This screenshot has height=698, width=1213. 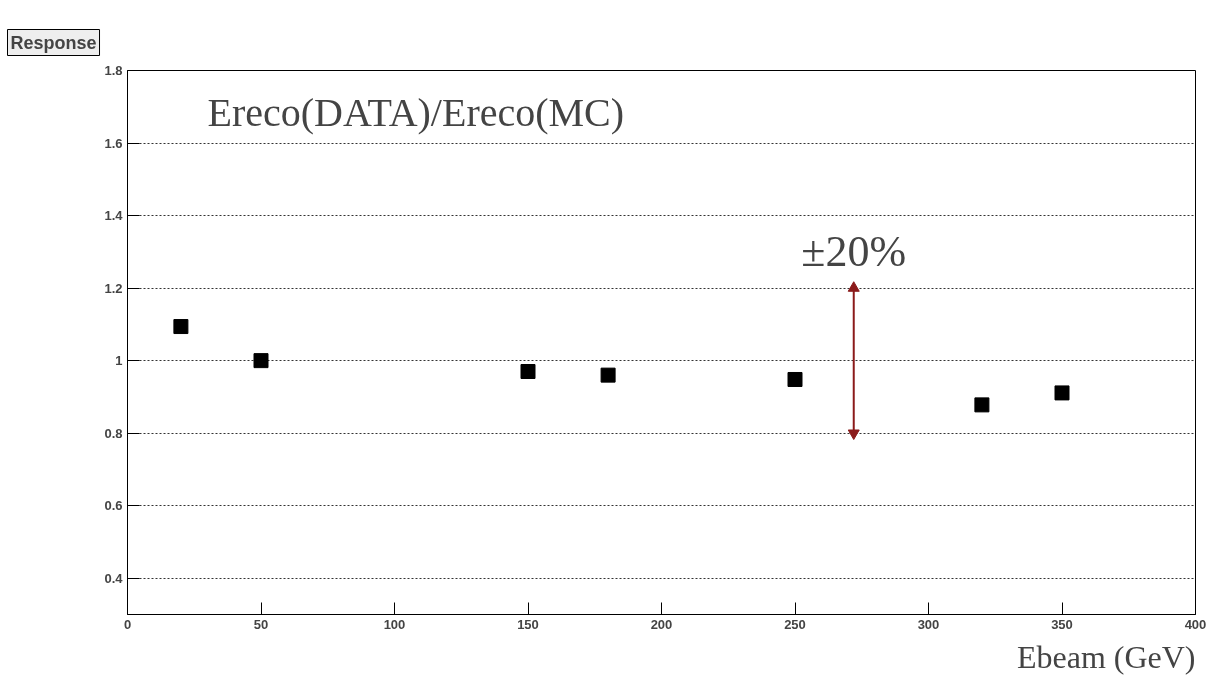 What do you see at coordinates (127, 624) in the screenshot?
I see `x-tick-label: 0` at bounding box center [127, 624].